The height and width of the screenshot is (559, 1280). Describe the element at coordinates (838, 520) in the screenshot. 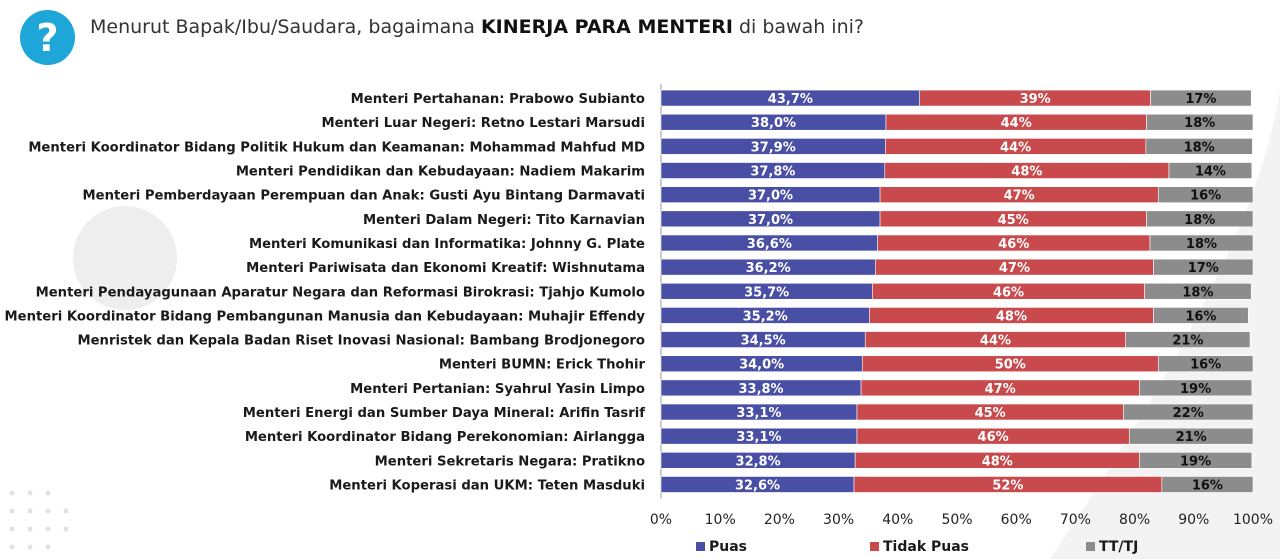

I see `x-tick-label: 30%` at that location.